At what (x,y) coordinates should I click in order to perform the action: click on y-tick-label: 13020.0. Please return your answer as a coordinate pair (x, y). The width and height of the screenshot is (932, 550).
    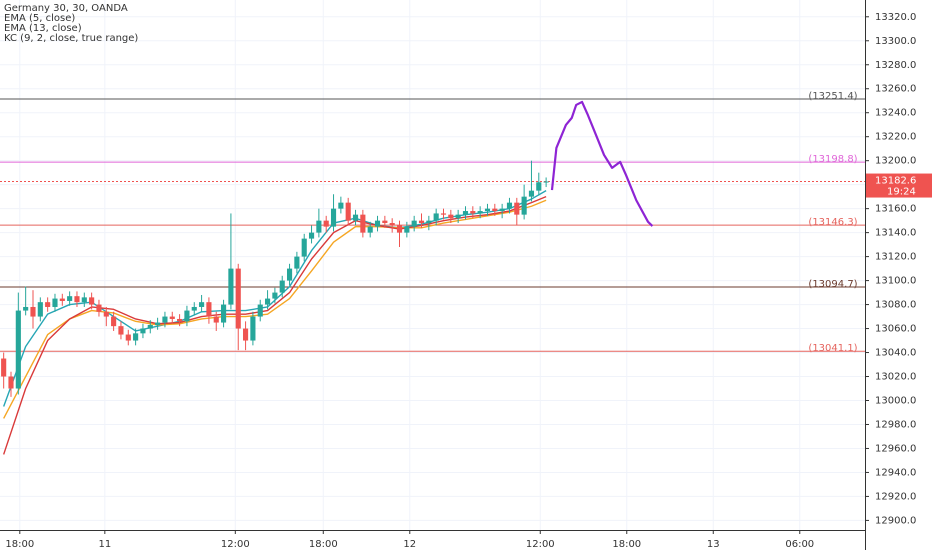
    Looking at the image, I should click on (895, 377).